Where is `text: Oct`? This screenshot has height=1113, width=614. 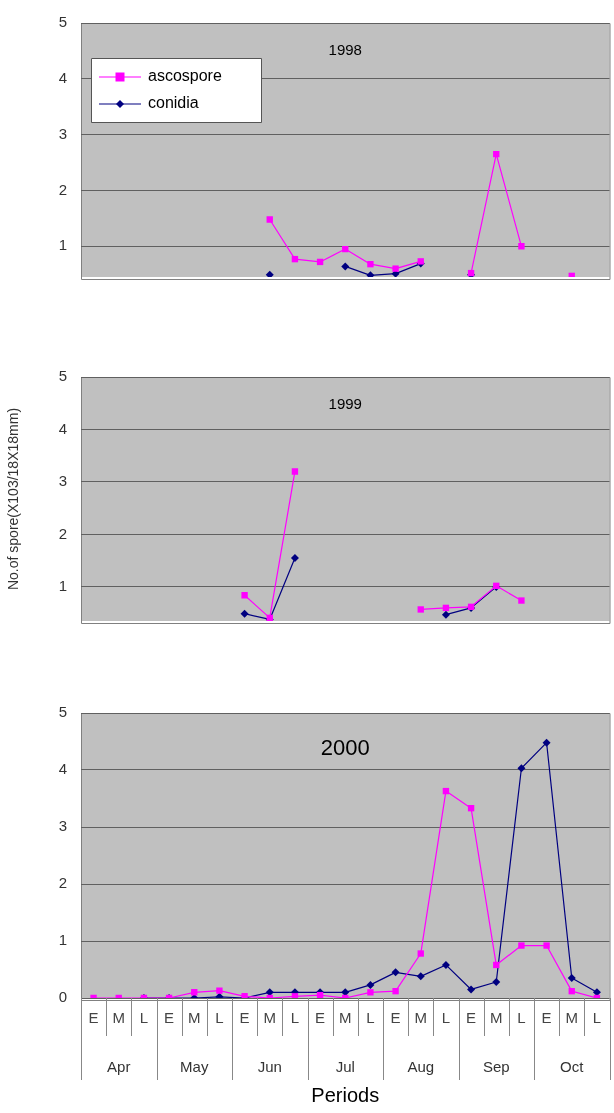
text: Oct is located at coordinates (572, 1067).